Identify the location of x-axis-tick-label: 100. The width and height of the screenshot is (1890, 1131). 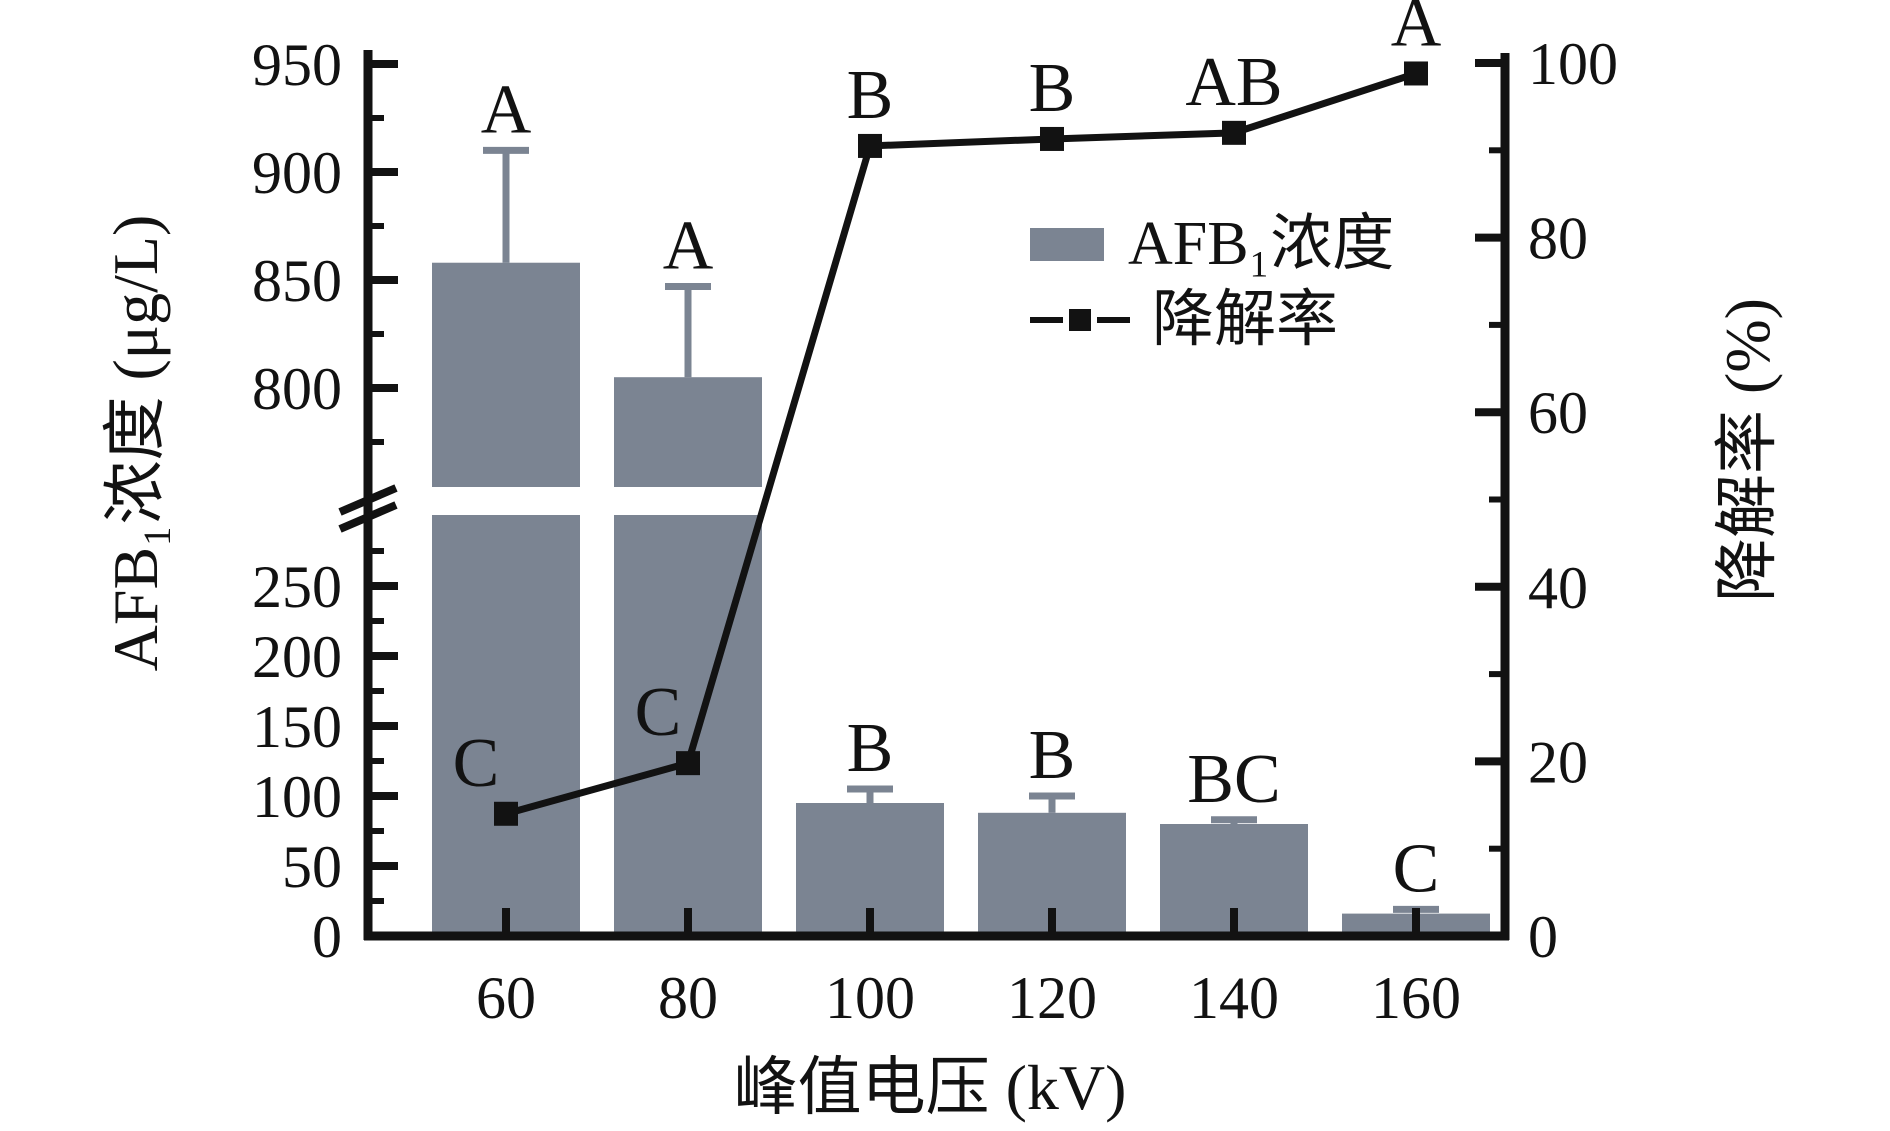
(870, 998).